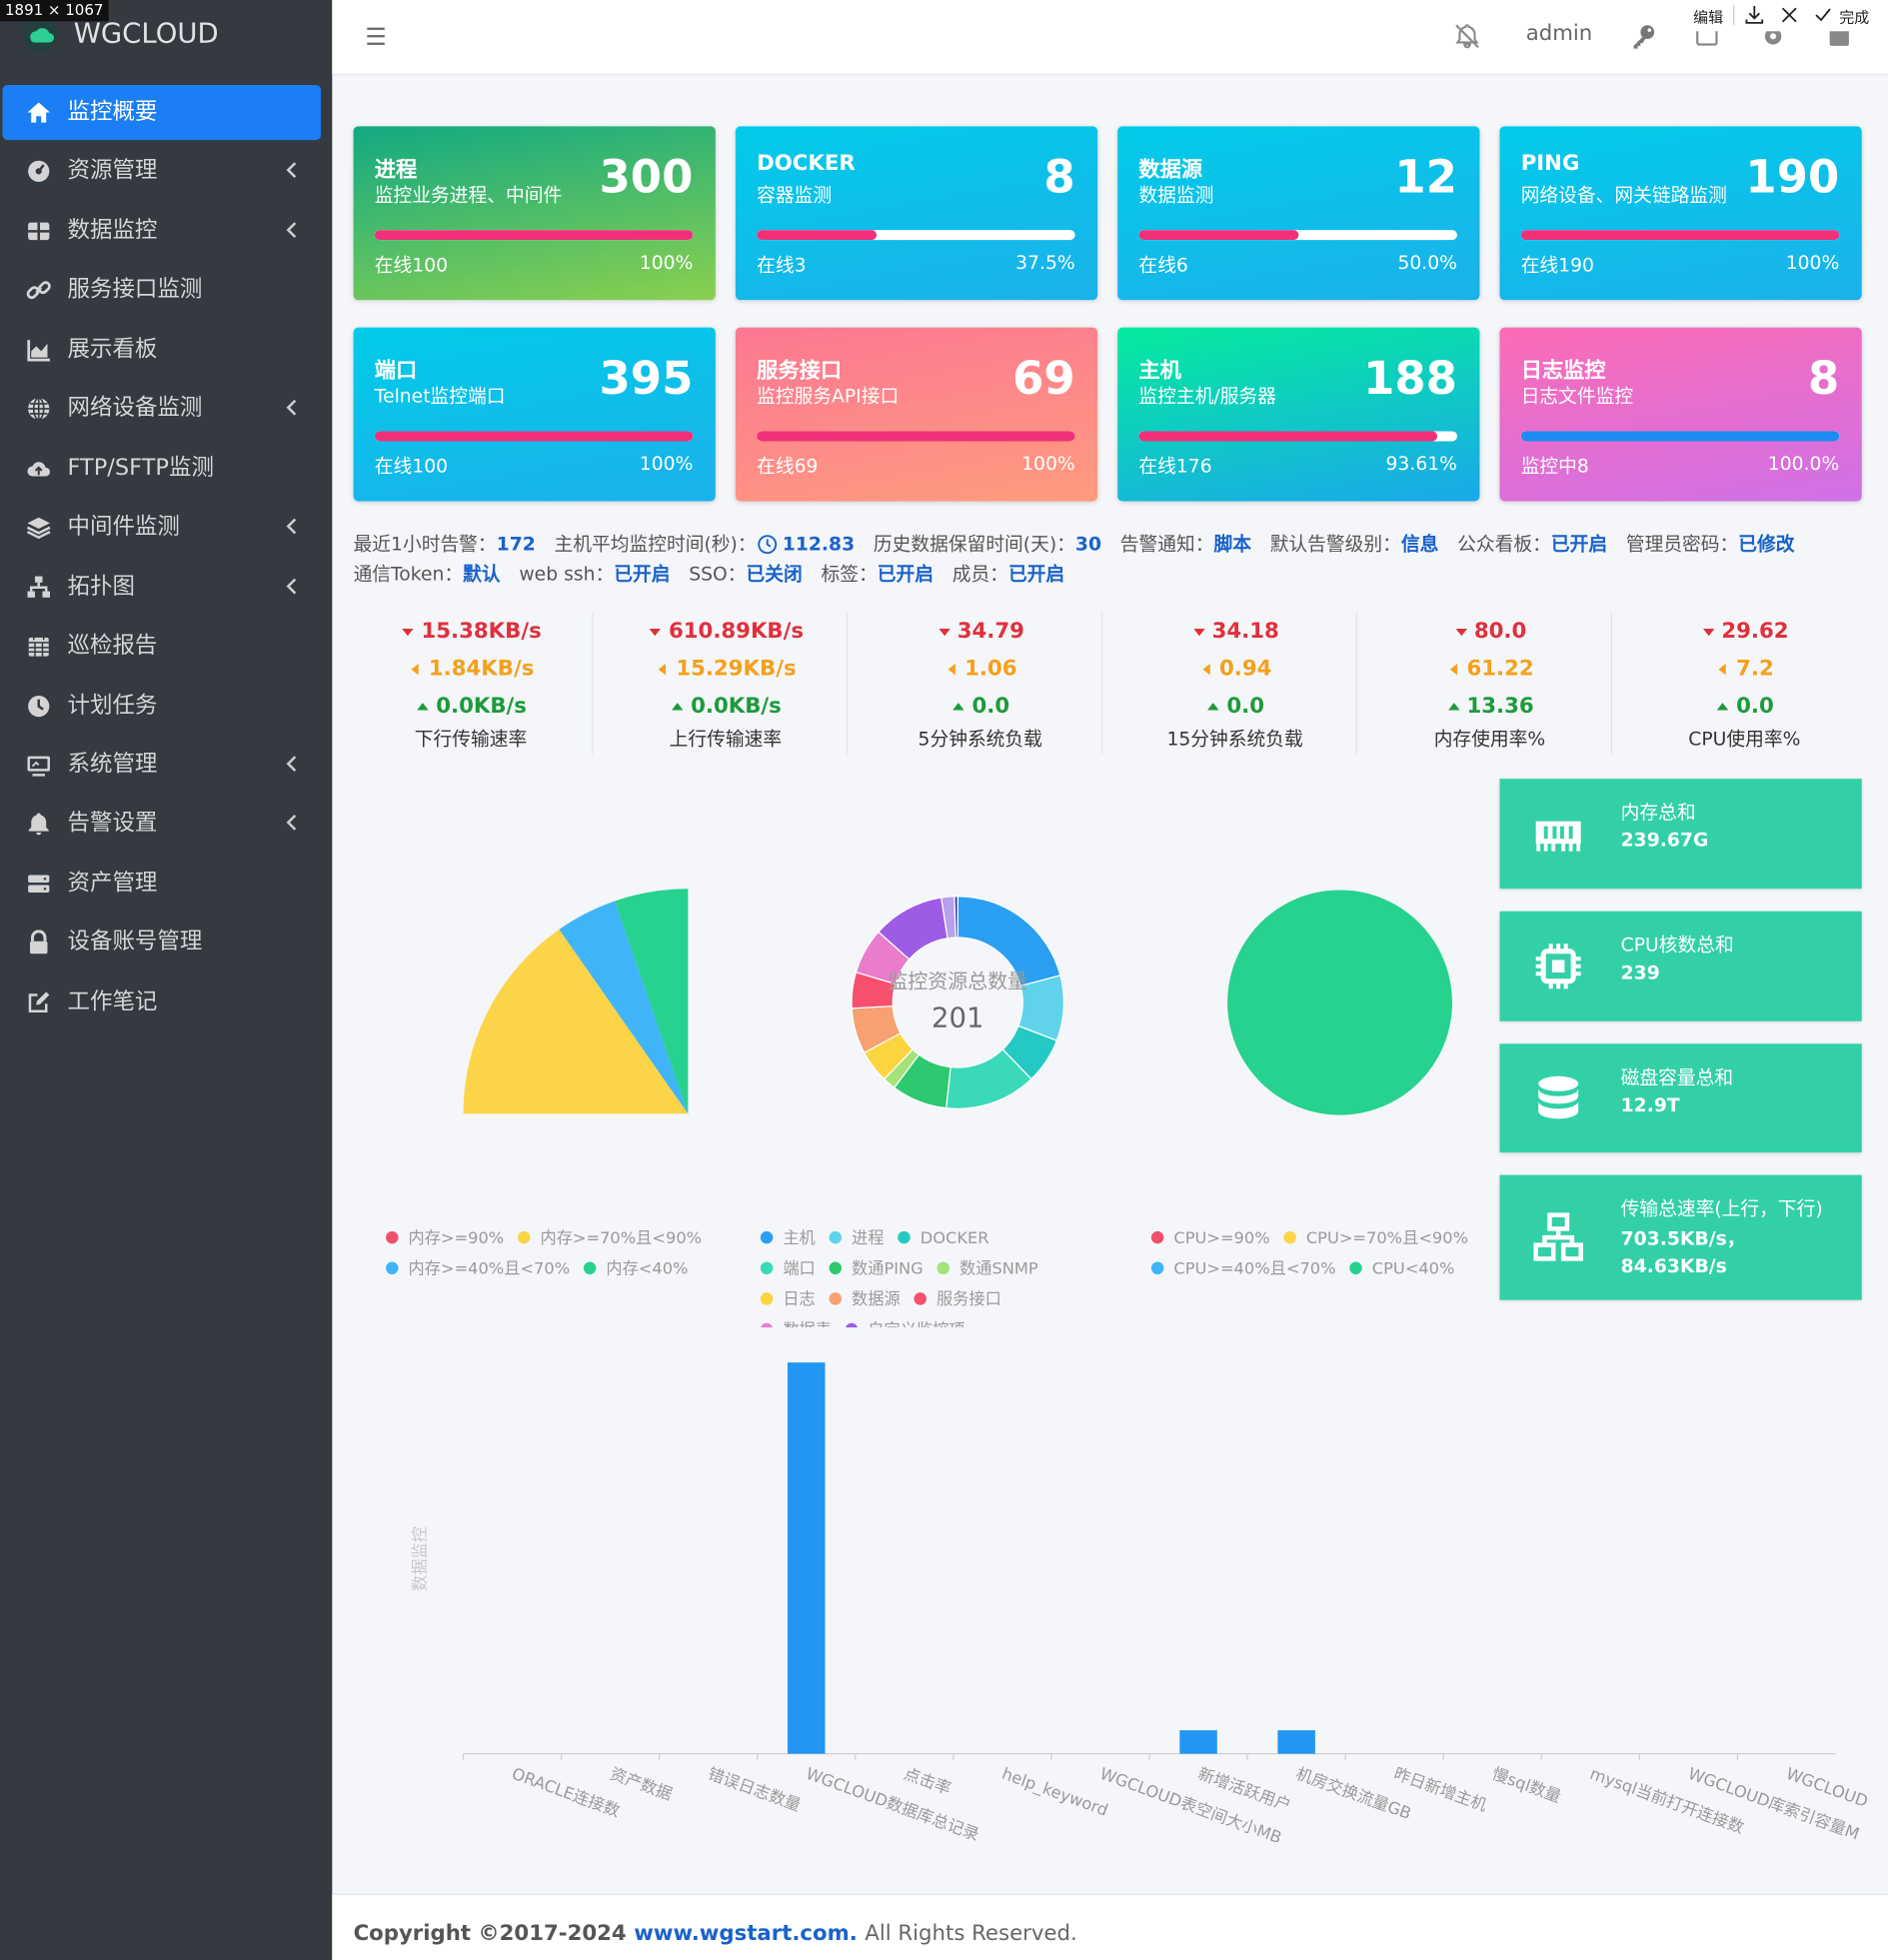 This screenshot has height=1960, width=1888. What do you see at coordinates (974, 544) in the screenshot?
I see `info-label: 历史数据保留时间(天)：` at bounding box center [974, 544].